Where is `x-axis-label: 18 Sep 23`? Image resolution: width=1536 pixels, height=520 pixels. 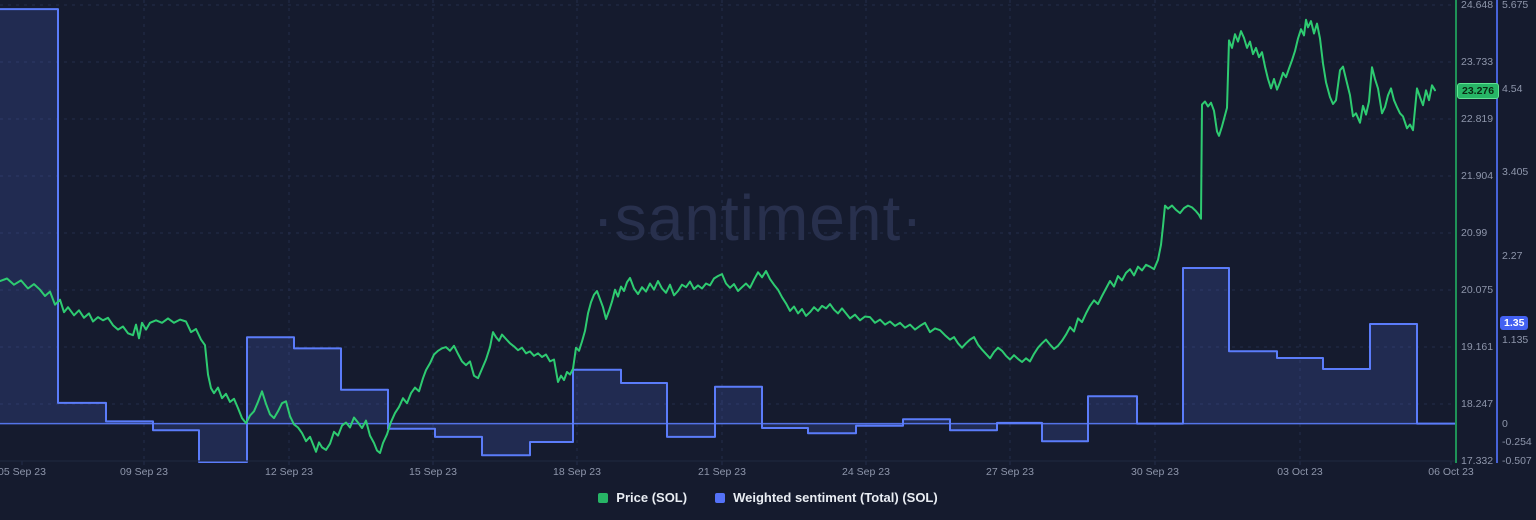
x-axis-label: 18 Sep 23 is located at coordinates (577, 472).